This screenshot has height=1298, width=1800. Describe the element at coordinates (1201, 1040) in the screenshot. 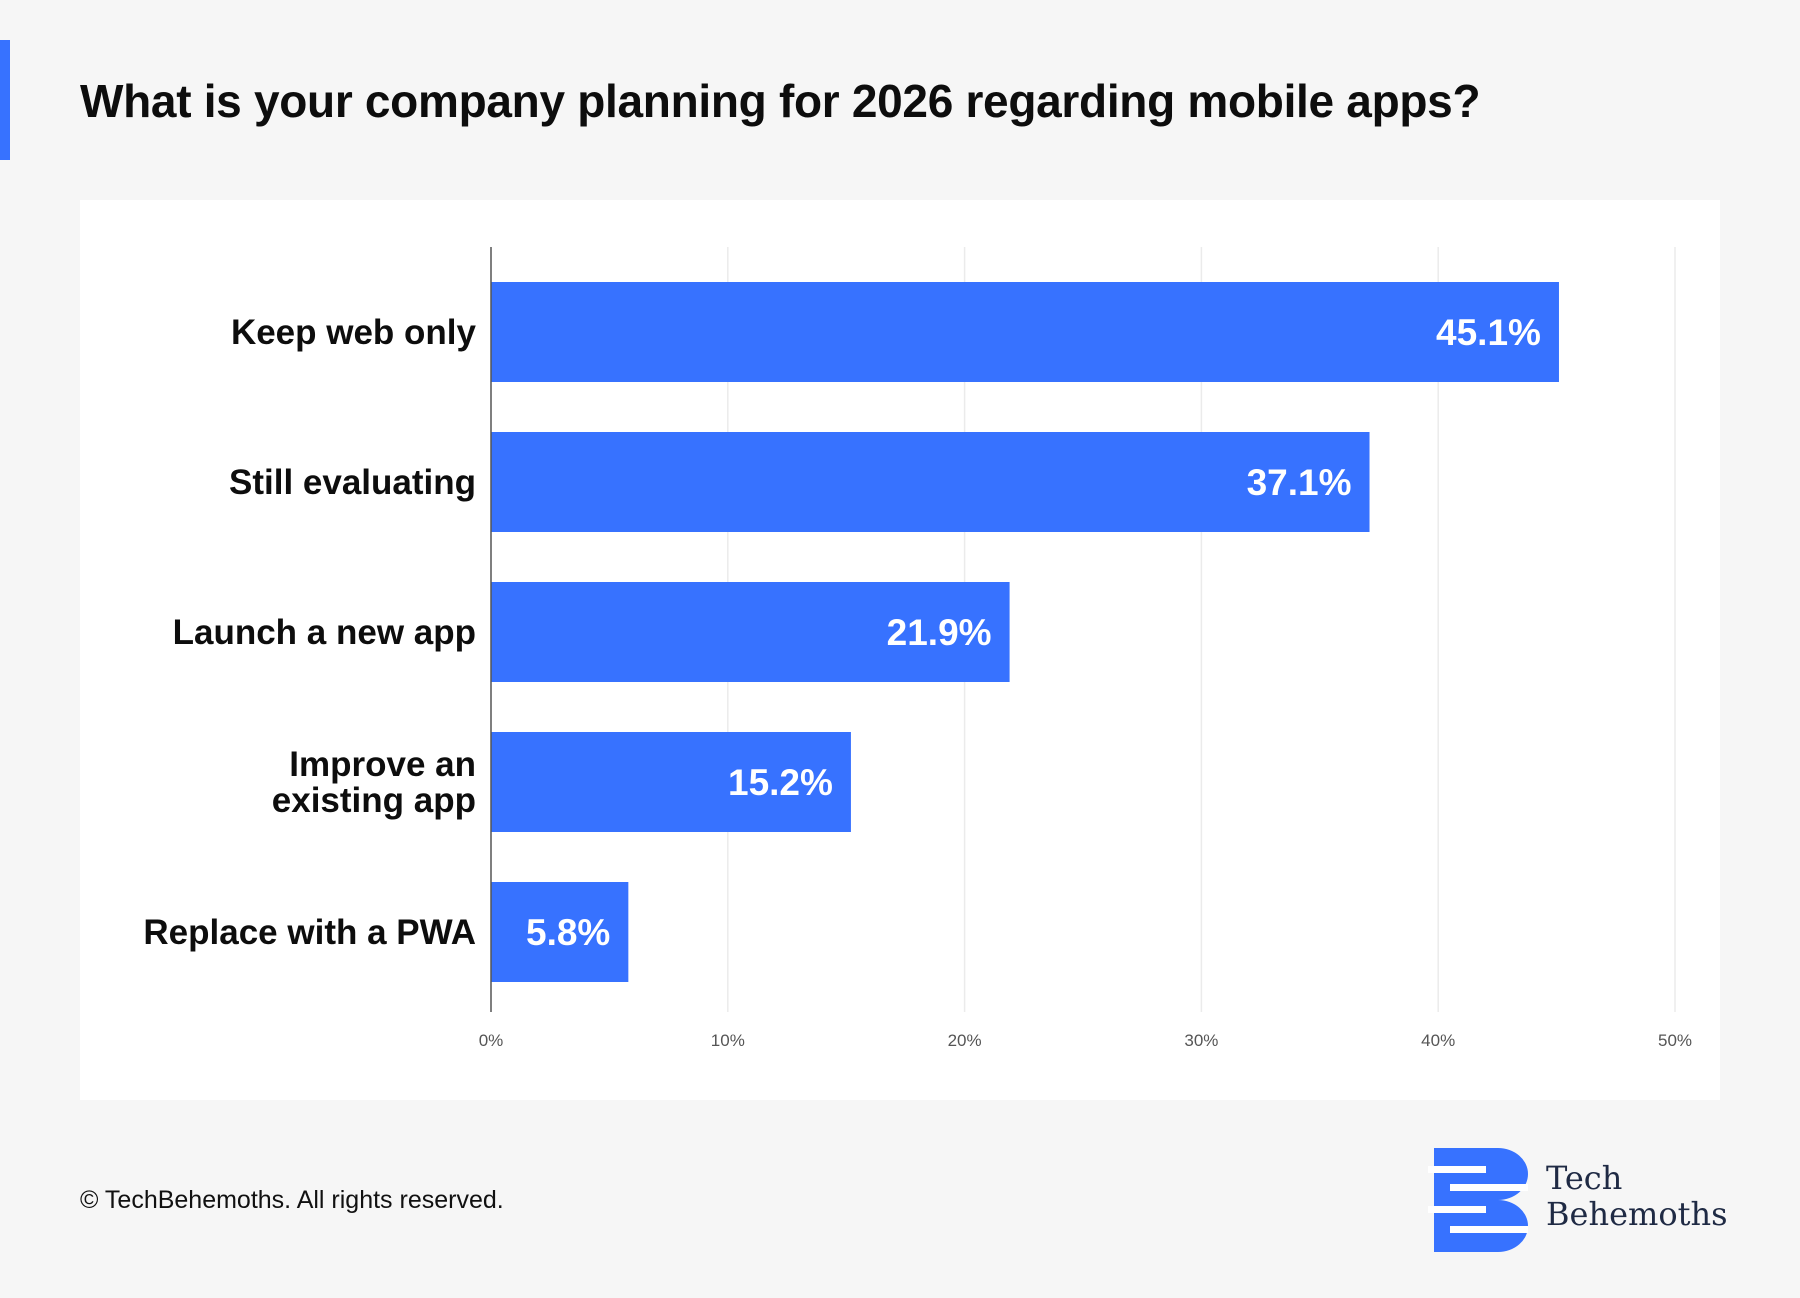

I see `x-tick-label: 30%` at that location.